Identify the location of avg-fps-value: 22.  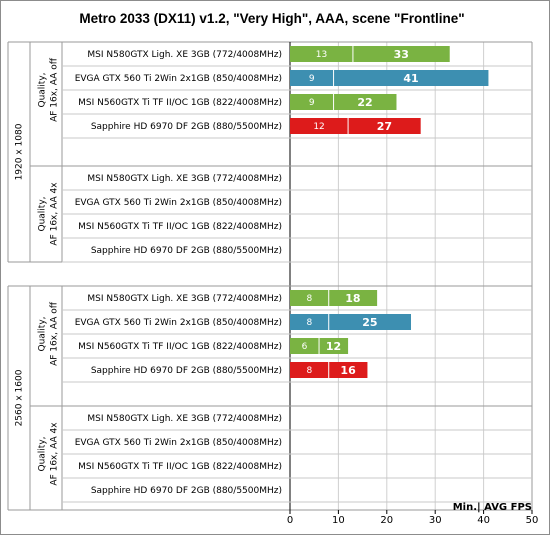
(364, 102).